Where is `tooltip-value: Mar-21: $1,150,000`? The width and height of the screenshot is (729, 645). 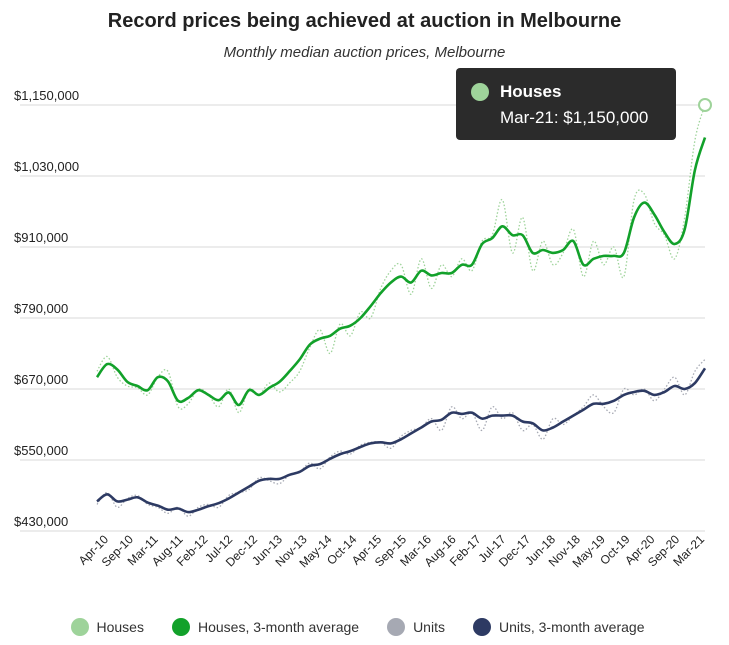
tooltip-value: Mar-21: $1,150,000 is located at coordinates (574, 117).